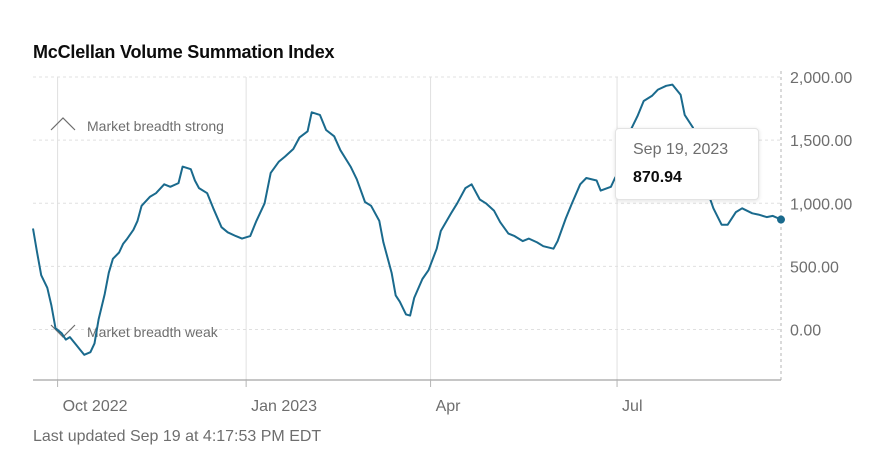 This screenshot has height=466, width=880. I want to click on tooltip-date: Sep 19, 2023, so click(681, 149).